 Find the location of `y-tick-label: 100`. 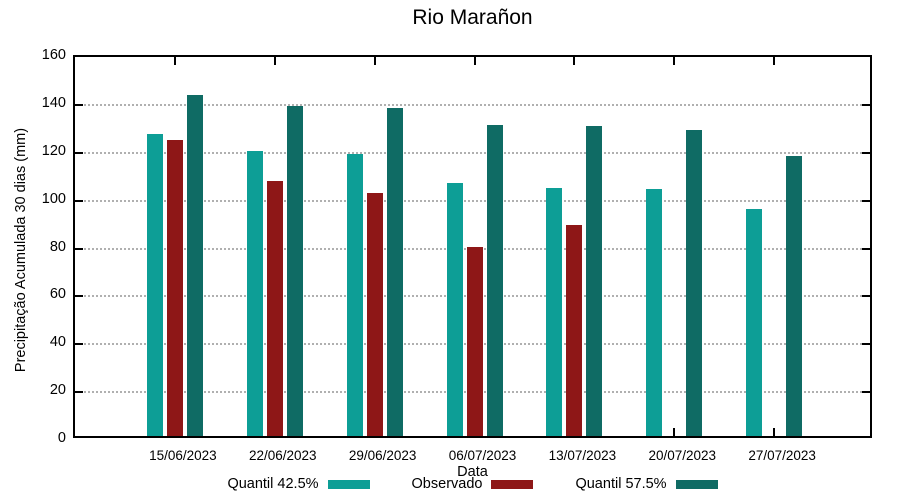

y-tick-label: 100 is located at coordinates (53, 198).